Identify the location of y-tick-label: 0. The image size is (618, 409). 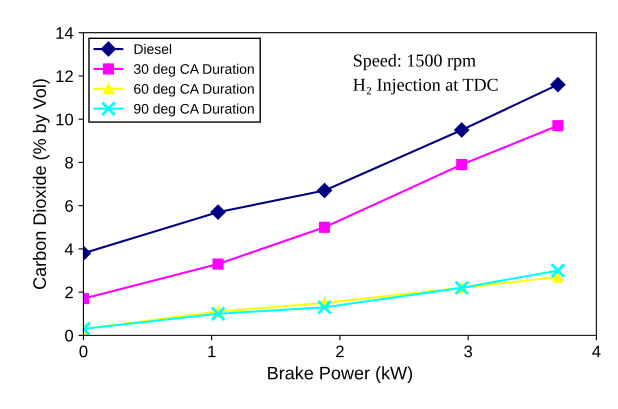
(69, 336).